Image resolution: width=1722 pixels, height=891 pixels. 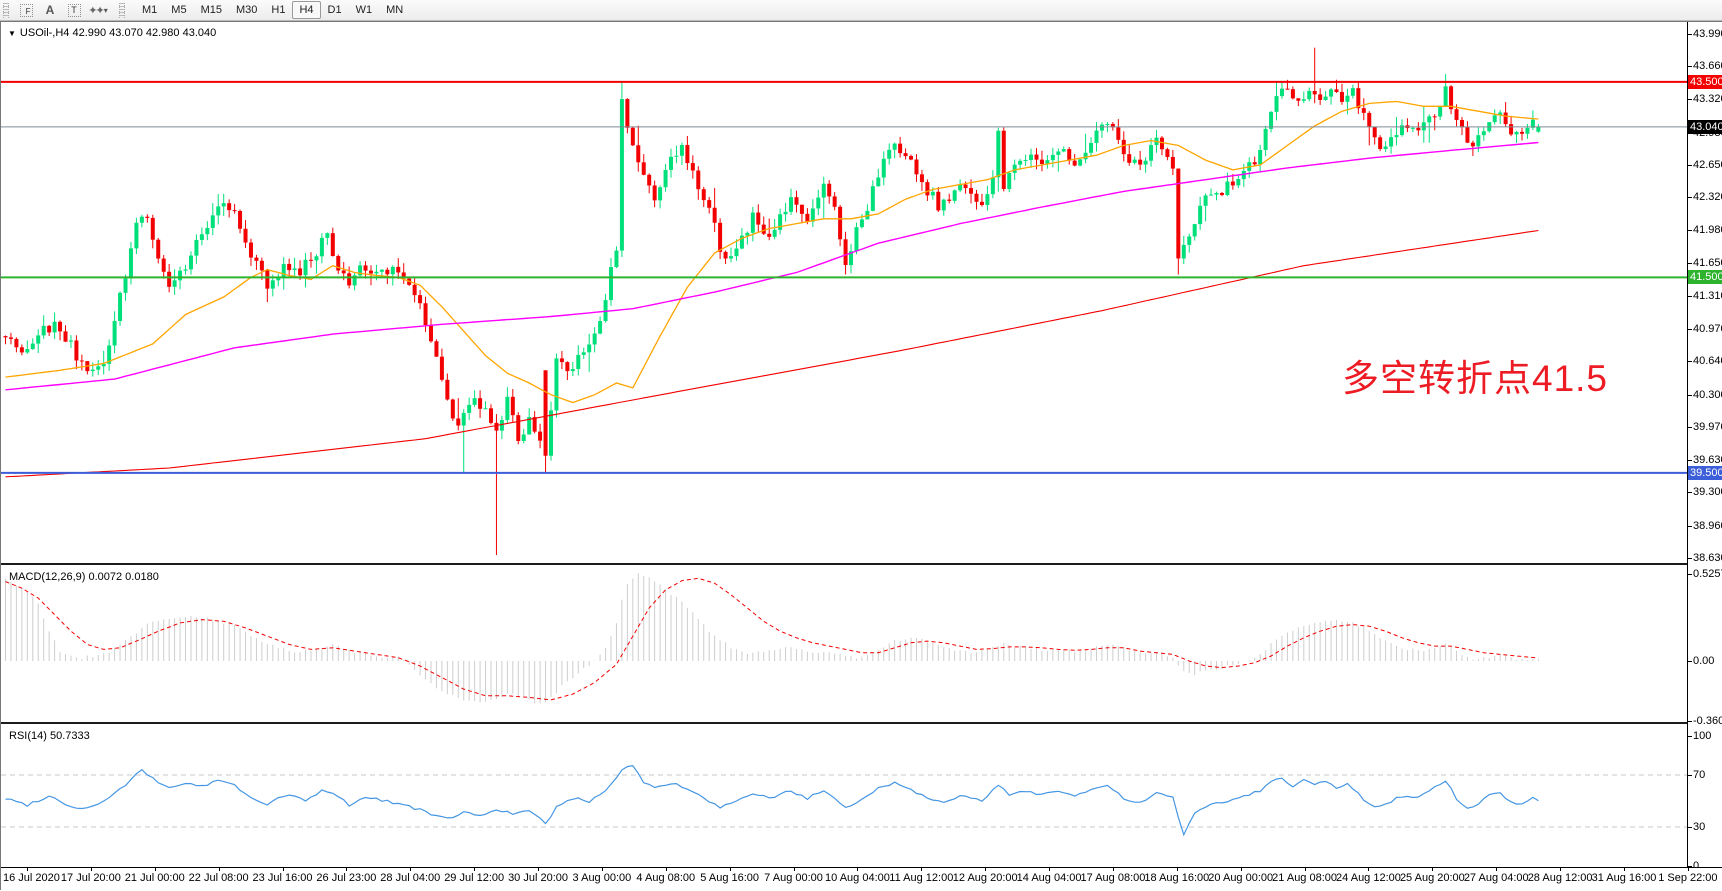 What do you see at coordinates (1049, 878) in the screenshot?
I see `time-label: 14 Aug 04:00` at bounding box center [1049, 878].